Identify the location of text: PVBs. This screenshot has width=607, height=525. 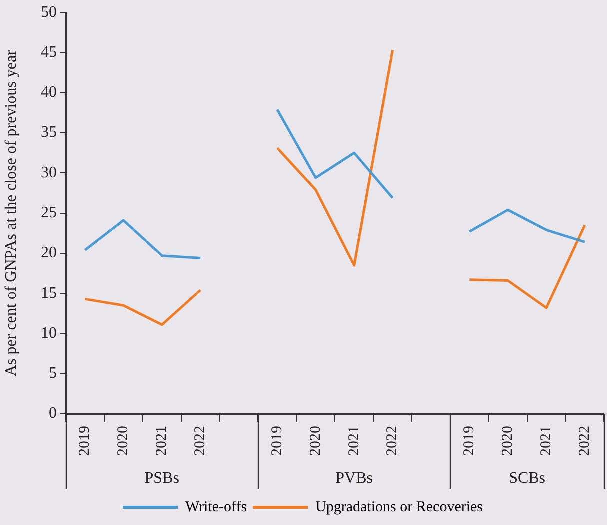
(354, 479).